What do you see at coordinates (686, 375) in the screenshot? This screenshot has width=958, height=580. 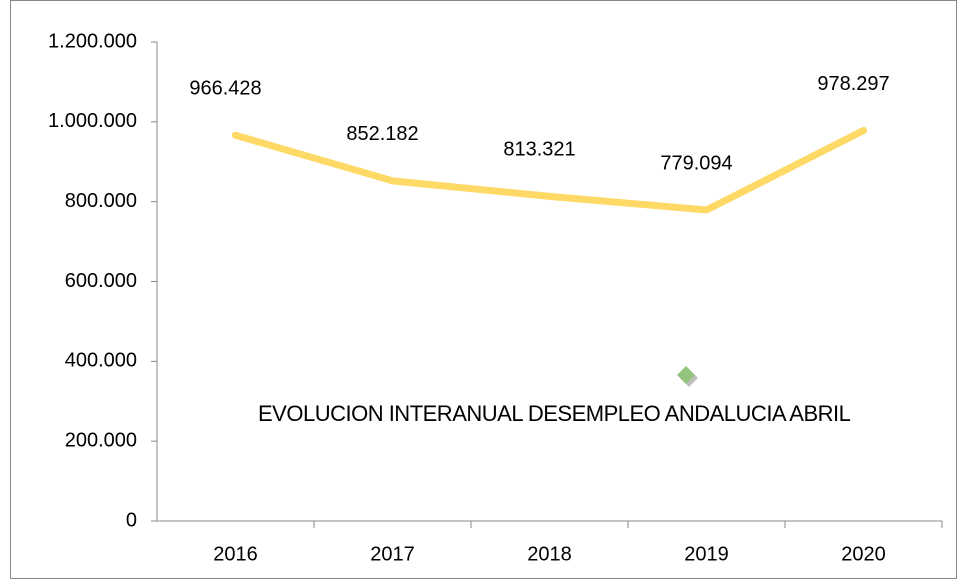 I see `legend-marker` at bounding box center [686, 375].